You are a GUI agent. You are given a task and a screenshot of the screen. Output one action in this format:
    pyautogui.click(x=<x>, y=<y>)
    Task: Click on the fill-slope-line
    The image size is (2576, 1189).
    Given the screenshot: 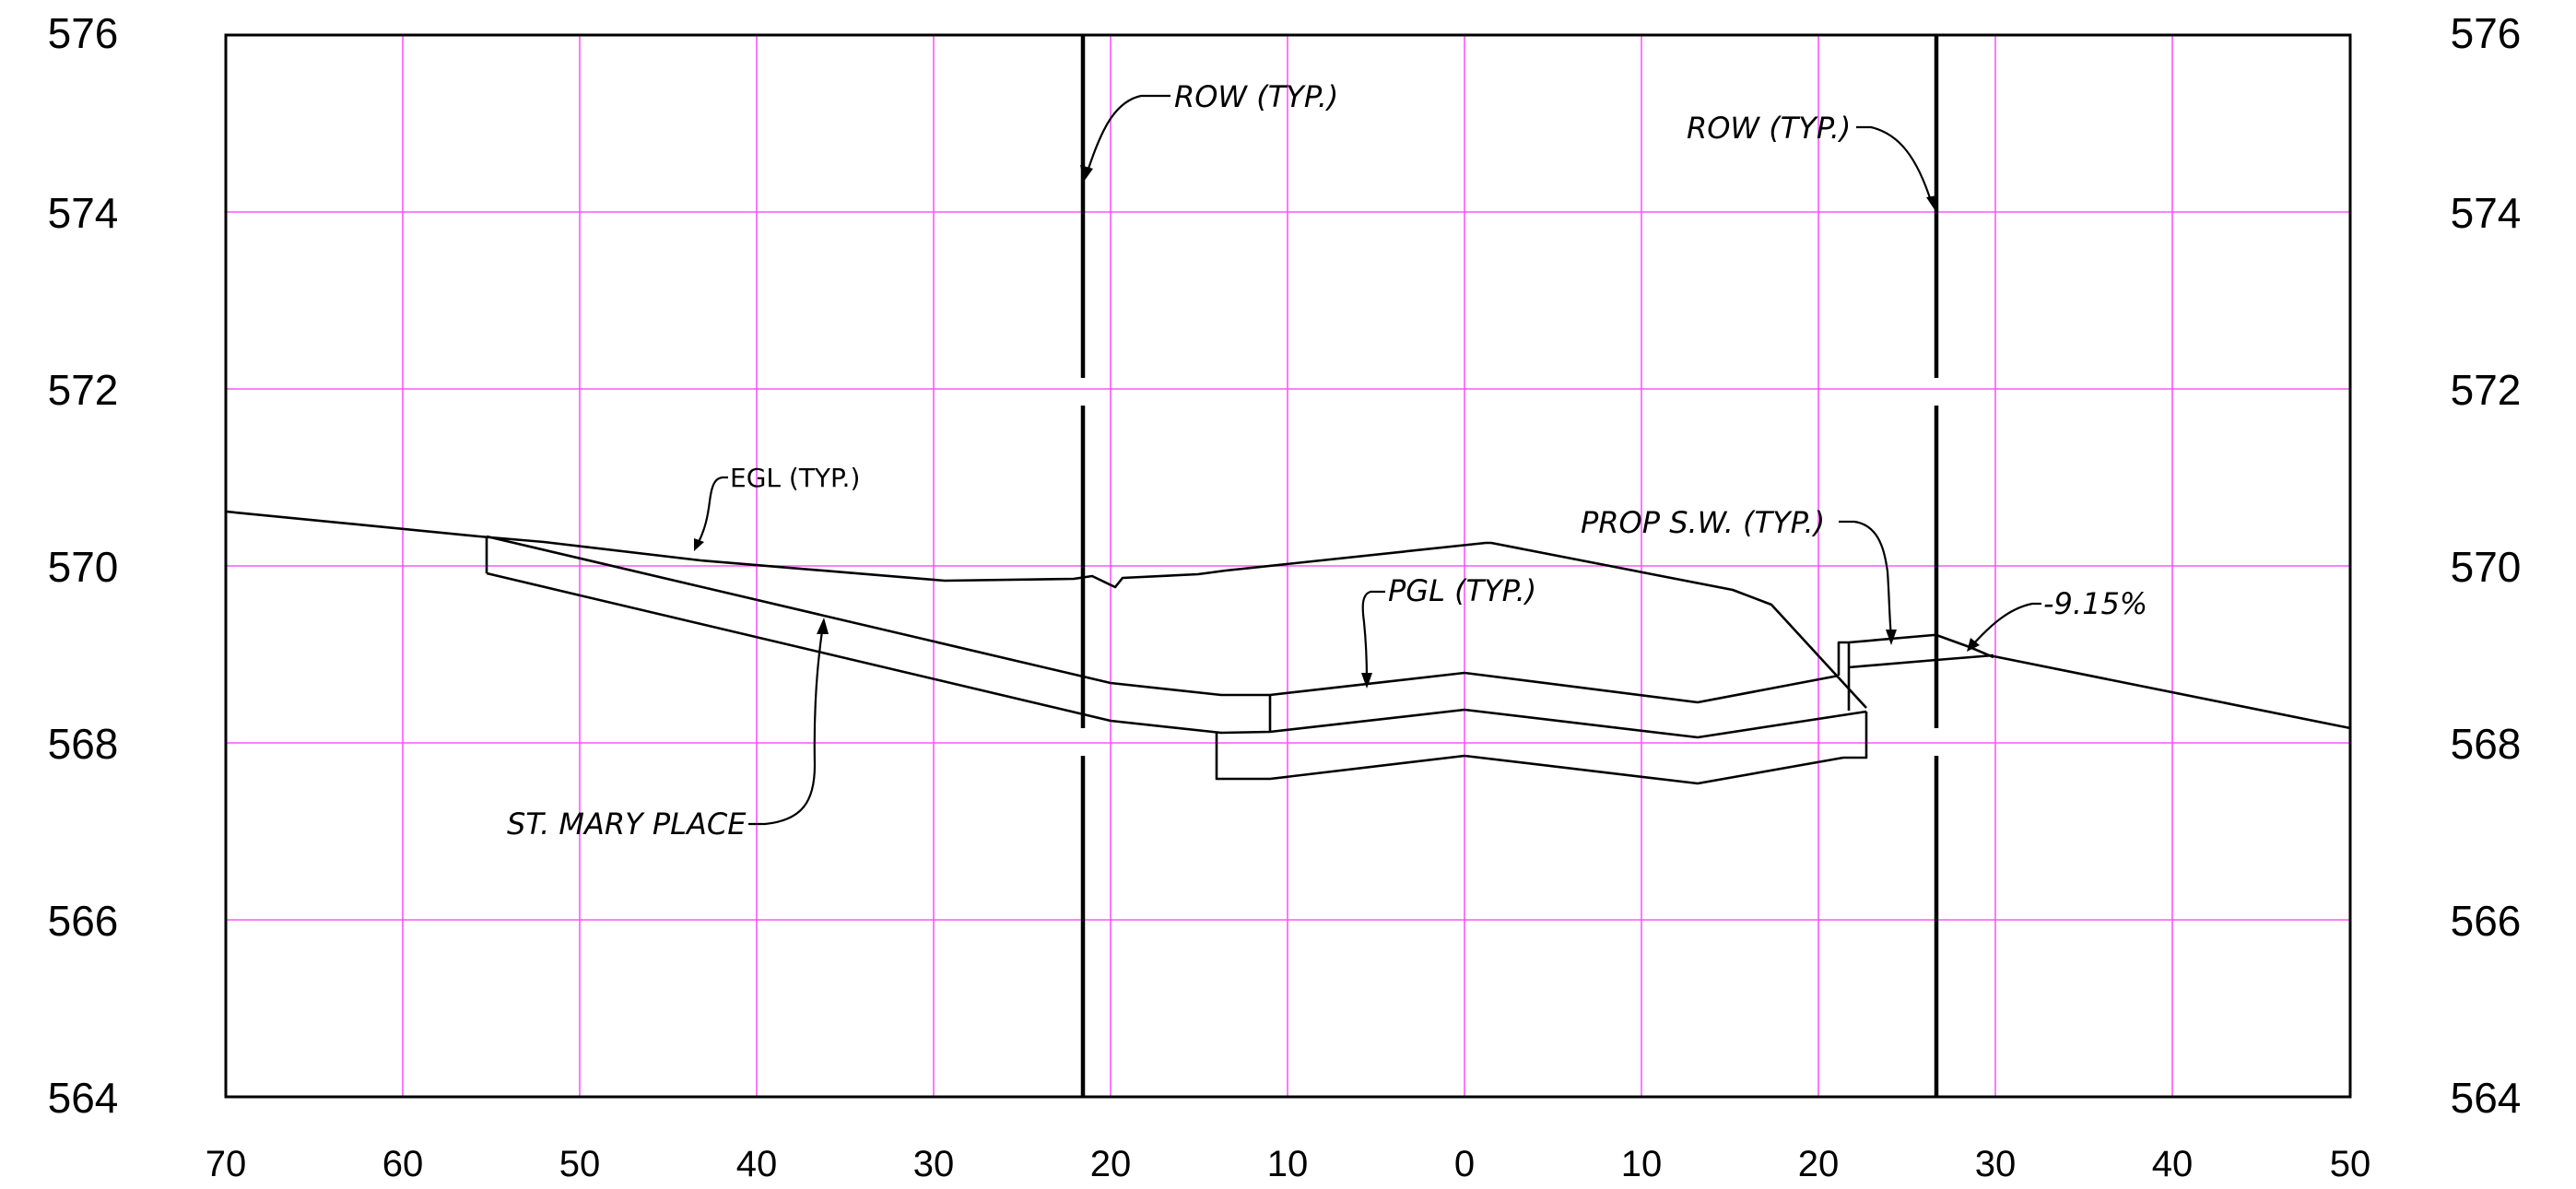 What is the action you would take?
    pyautogui.click(x=2172, y=692)
    